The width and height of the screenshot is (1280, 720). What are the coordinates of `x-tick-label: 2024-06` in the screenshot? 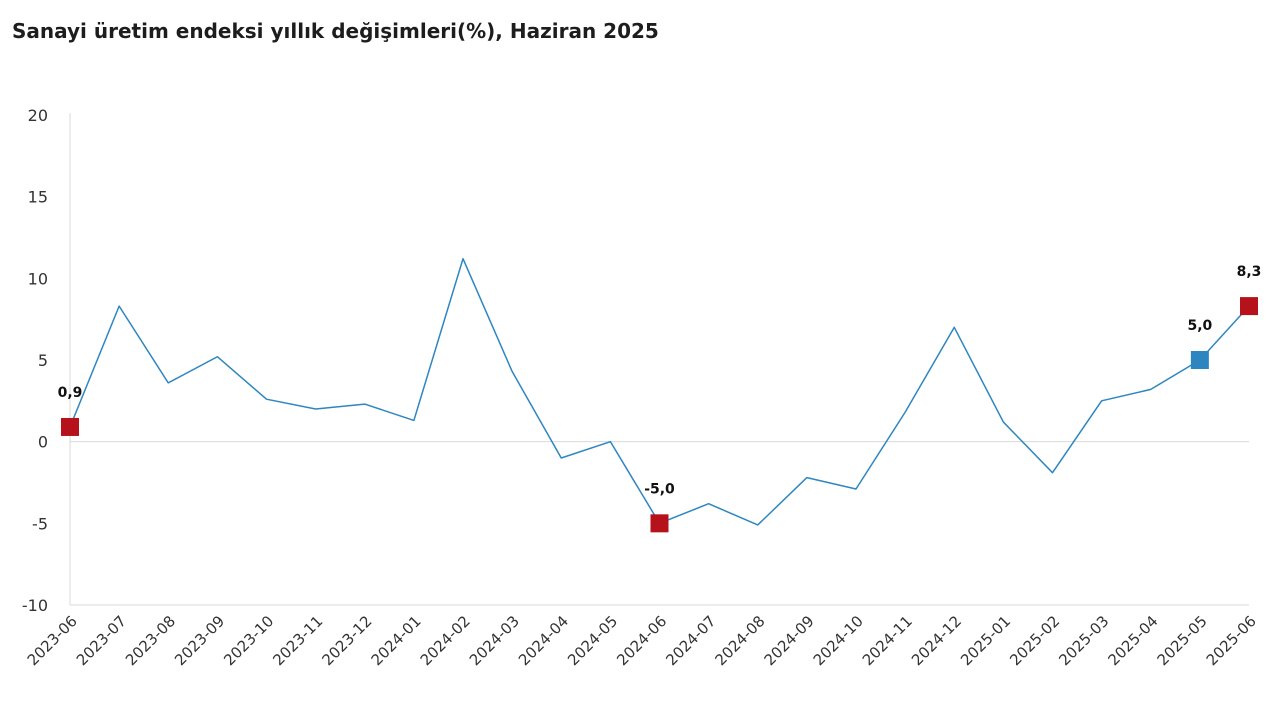 It's located at (641, 640).